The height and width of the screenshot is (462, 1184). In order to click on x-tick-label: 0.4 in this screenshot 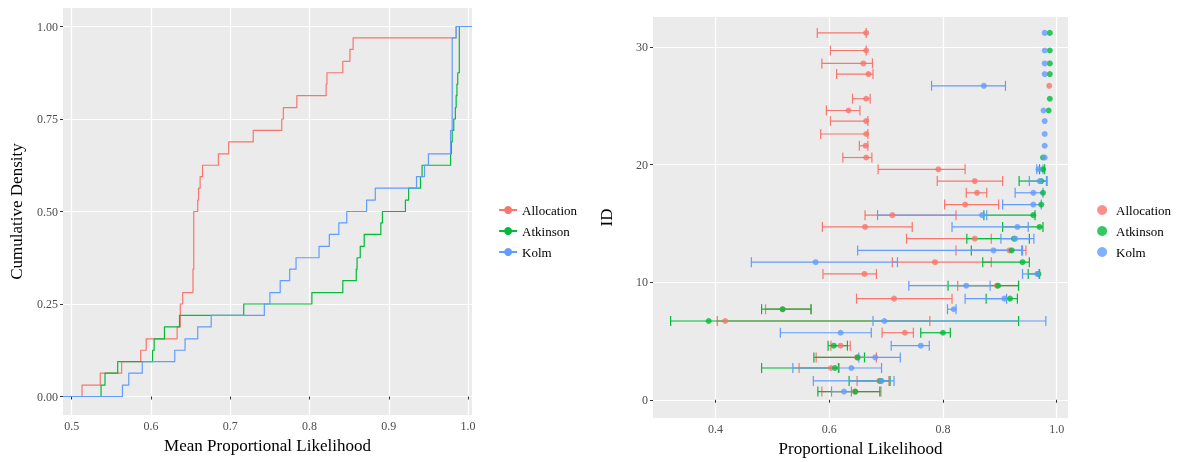, I will do `click(716, 429)`.